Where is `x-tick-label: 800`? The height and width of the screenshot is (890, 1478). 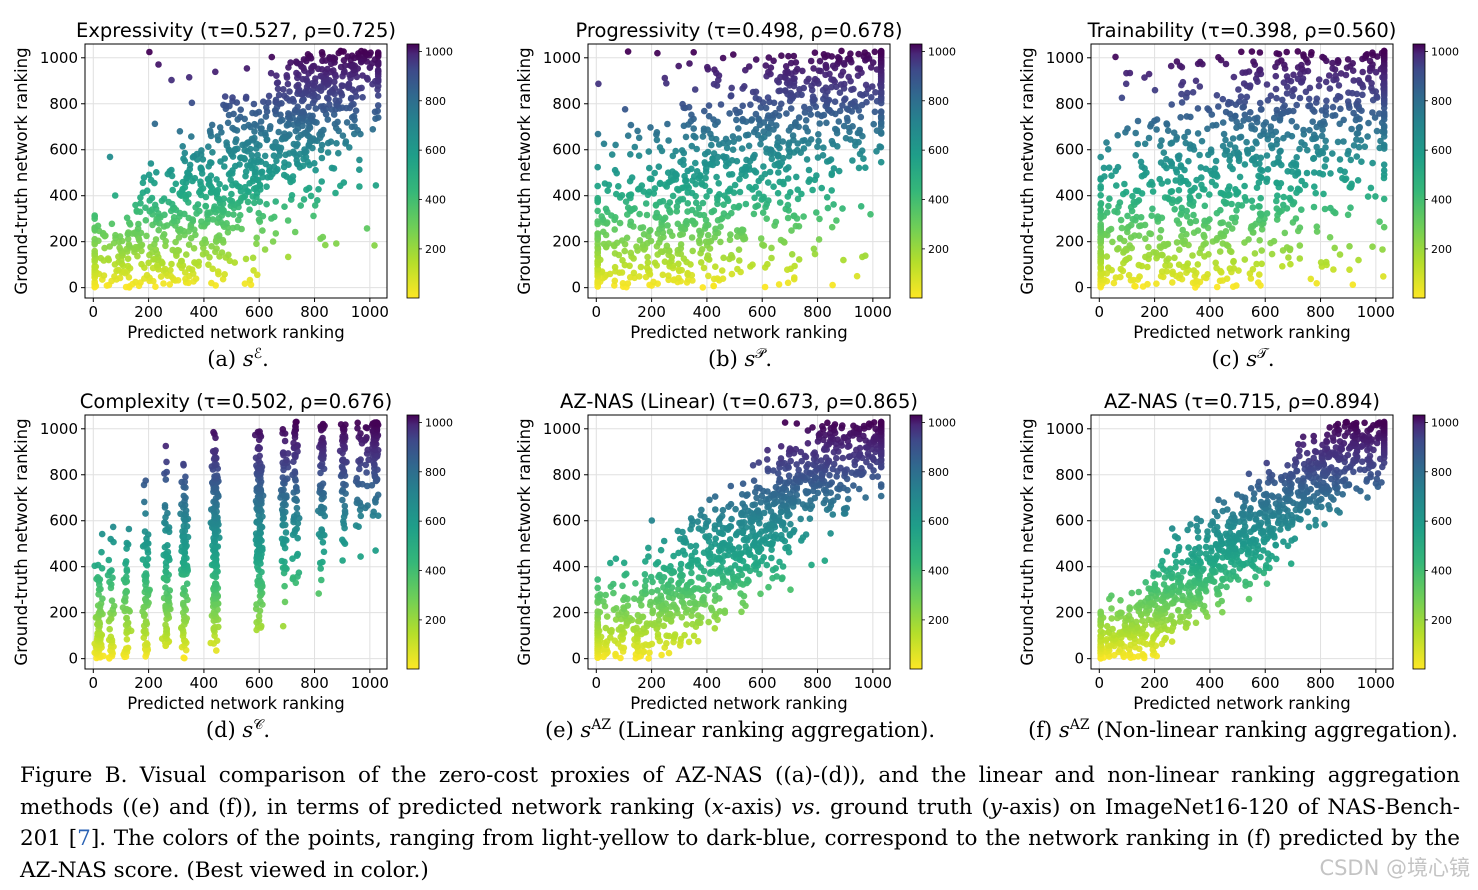 x-tick-label: 800 is located at coordinates (314, 312).